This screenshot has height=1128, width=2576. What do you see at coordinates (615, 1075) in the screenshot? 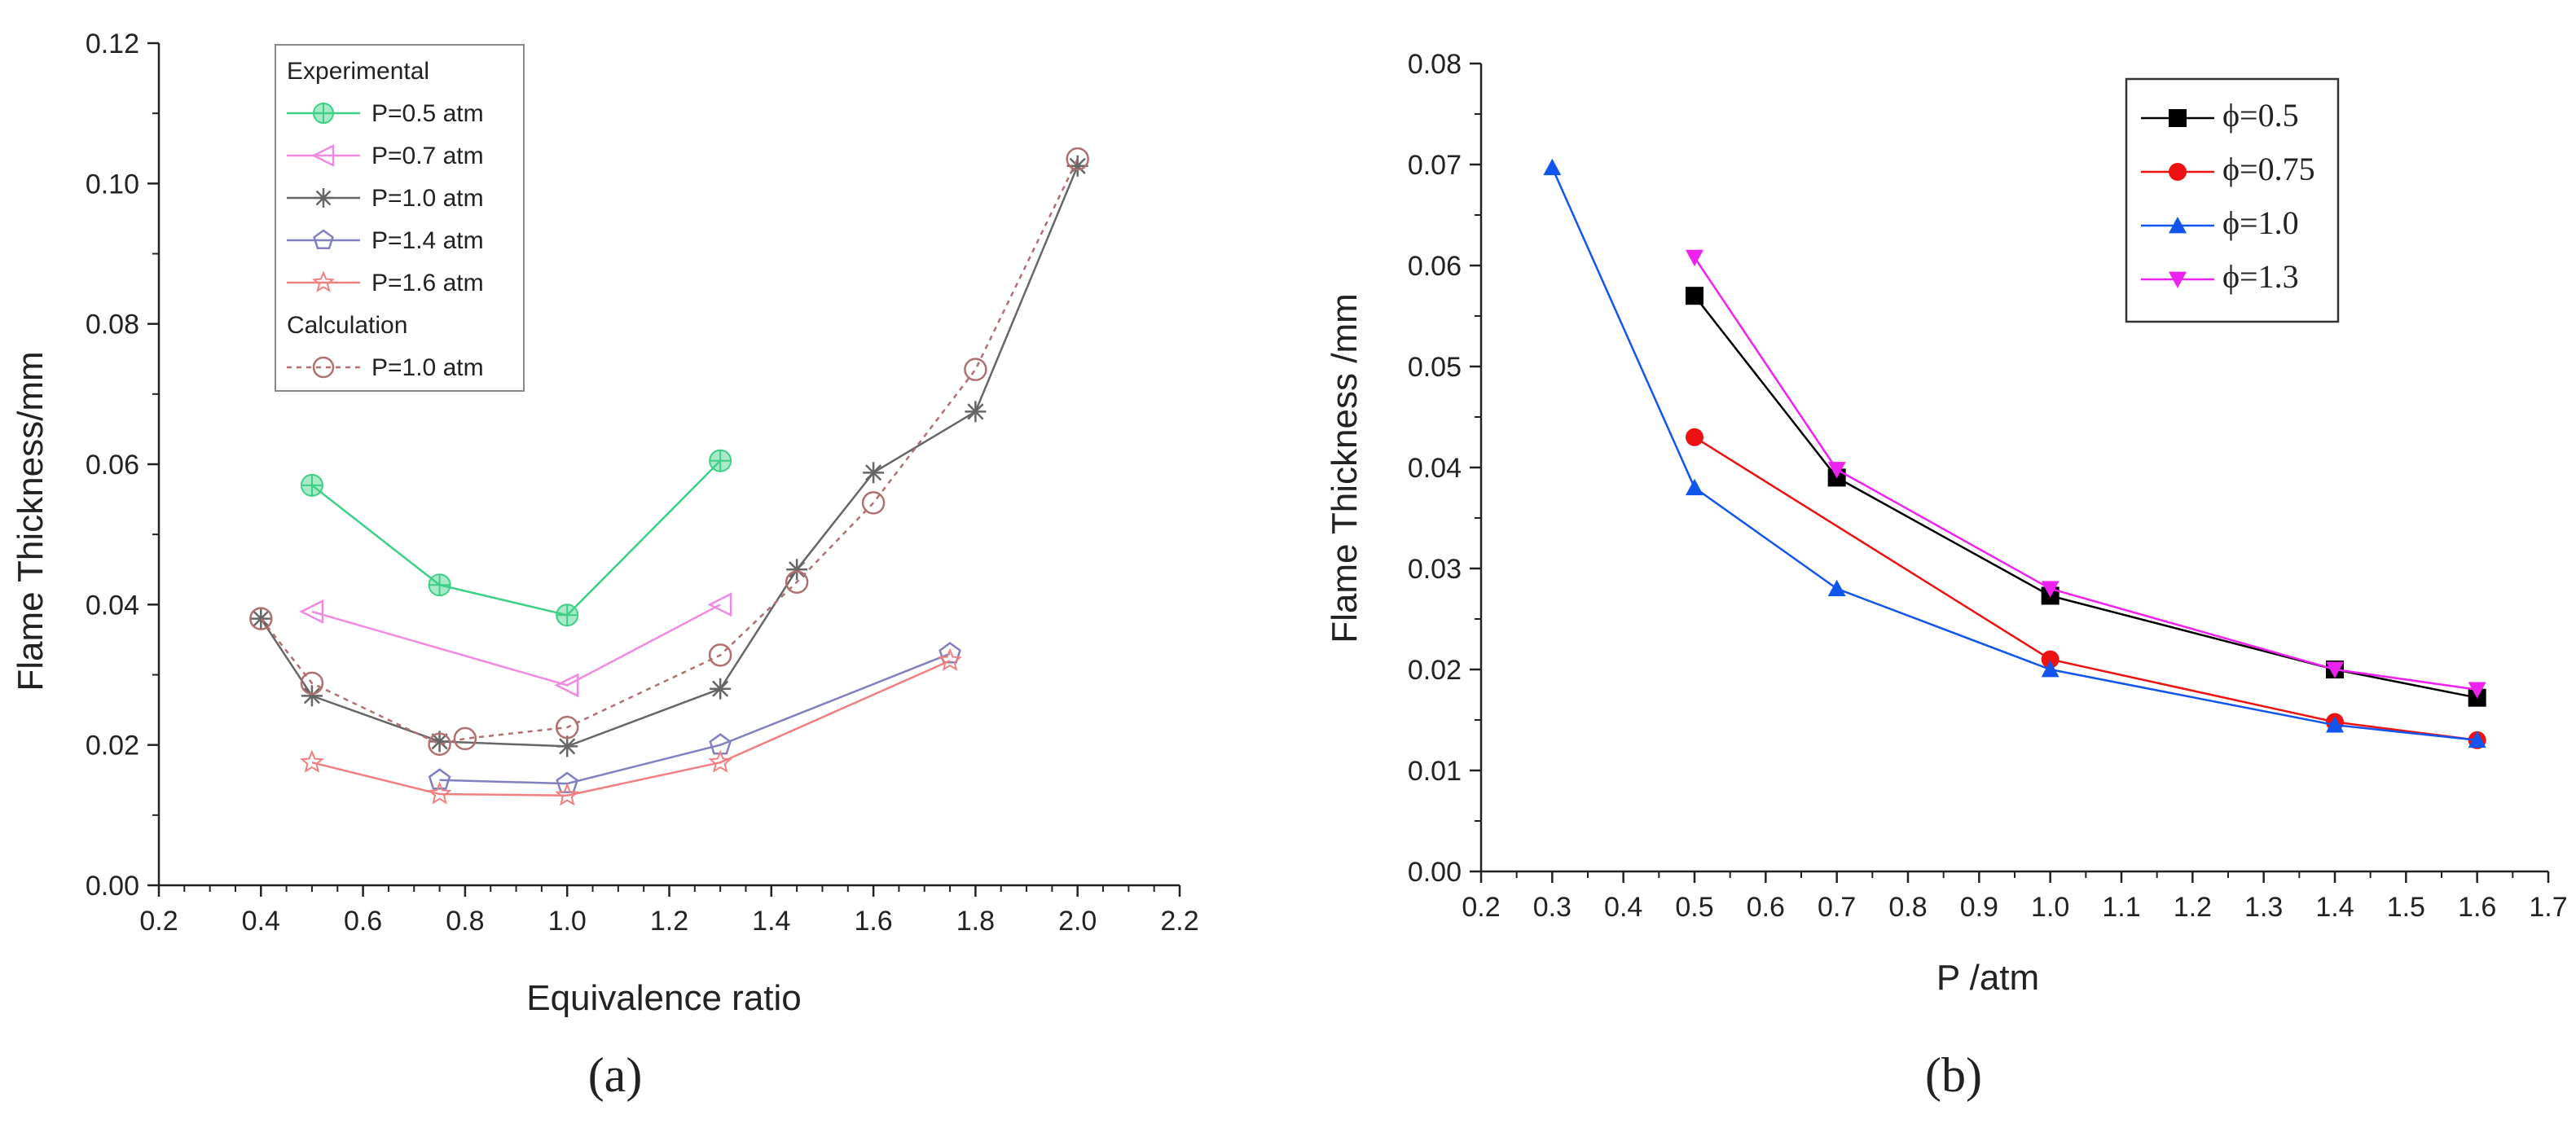
I see `panel-label-a: (a)` at bounding box center [615, 1075].